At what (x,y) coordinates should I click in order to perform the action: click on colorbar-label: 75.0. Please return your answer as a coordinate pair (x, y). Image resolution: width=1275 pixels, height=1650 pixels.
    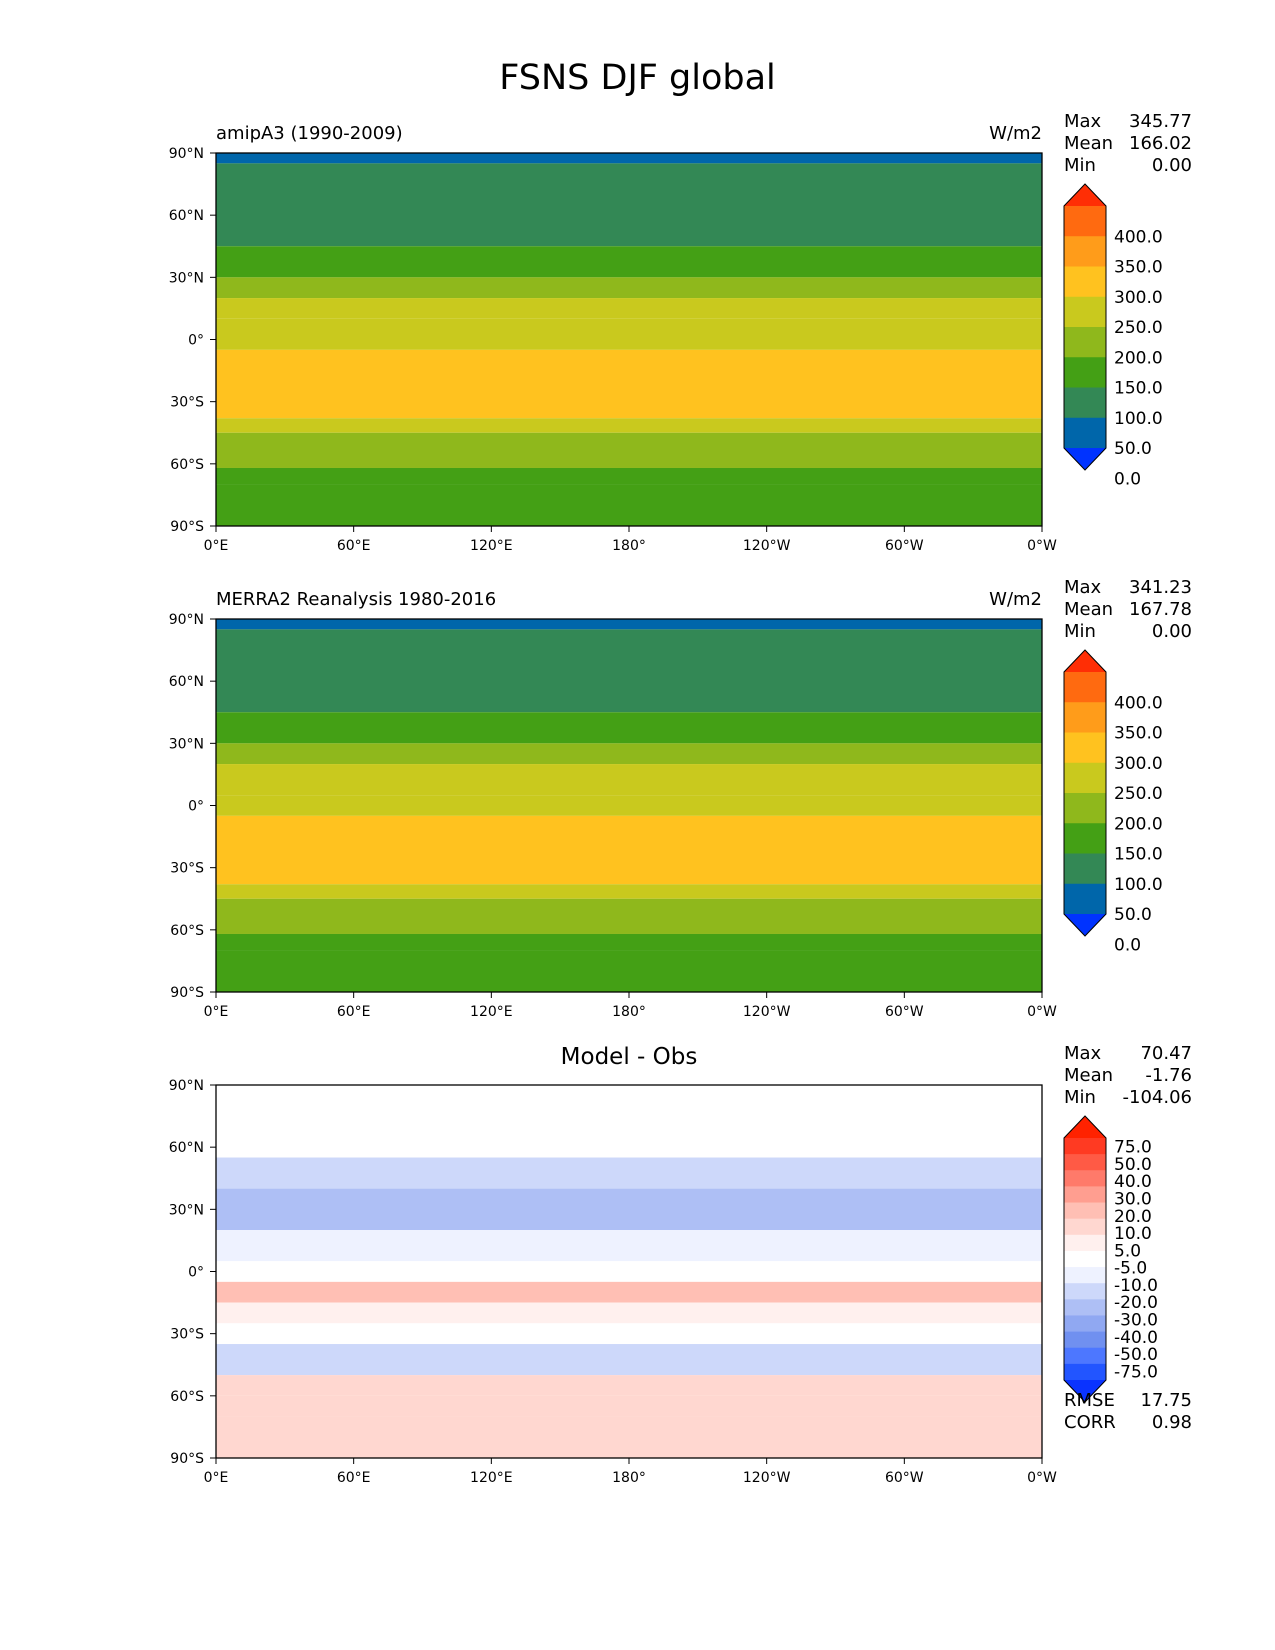
    Looking at the image, I should click on (1133, 1148).